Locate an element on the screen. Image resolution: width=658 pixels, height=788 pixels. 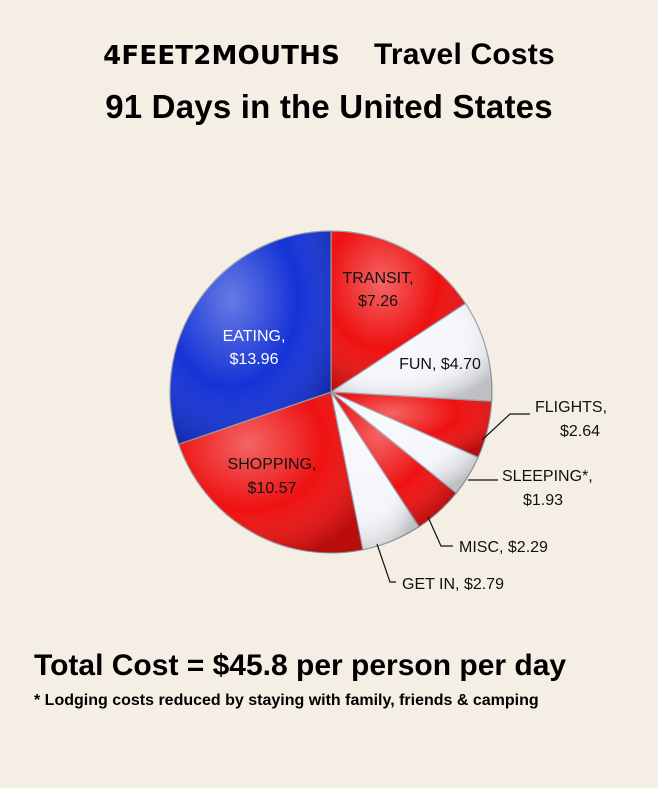
slice-label-flights: FLIGHTS, is located at coordinates (571, 407).